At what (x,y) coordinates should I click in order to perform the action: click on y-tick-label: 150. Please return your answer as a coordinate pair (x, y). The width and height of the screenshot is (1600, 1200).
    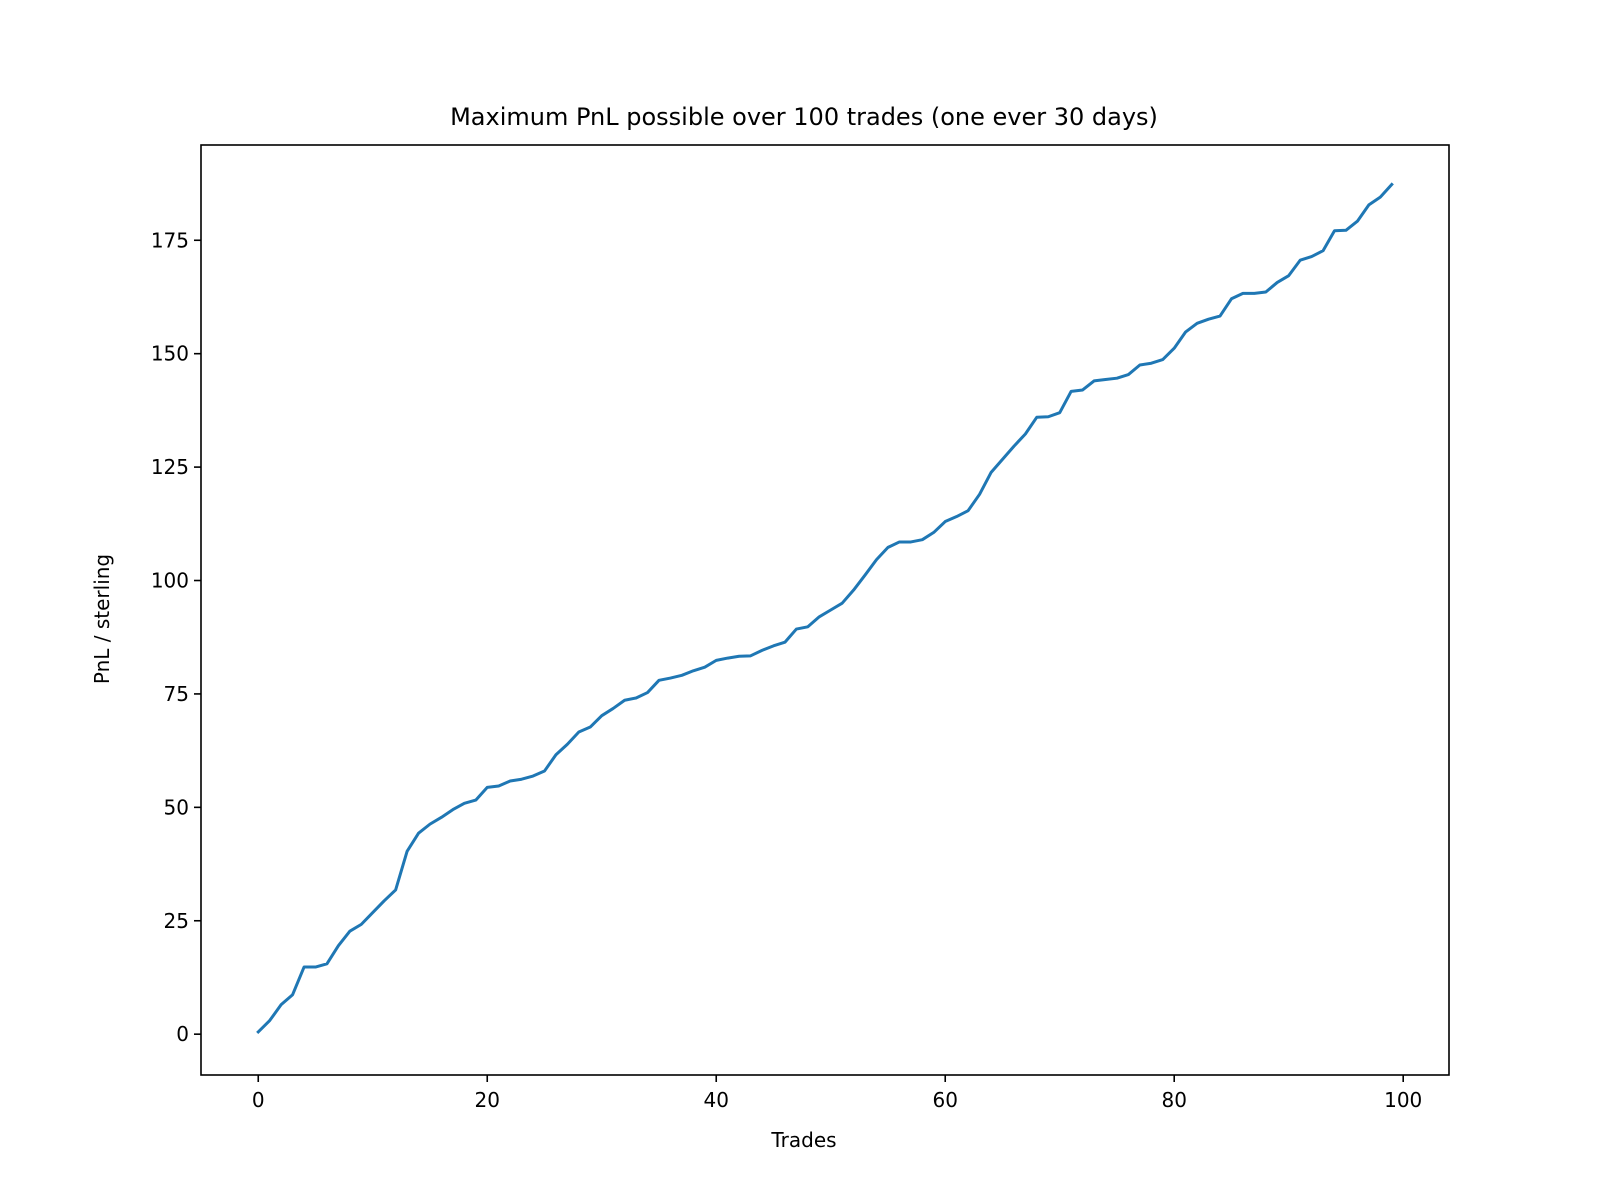
    Looking at the image, I should click on (170, 354).